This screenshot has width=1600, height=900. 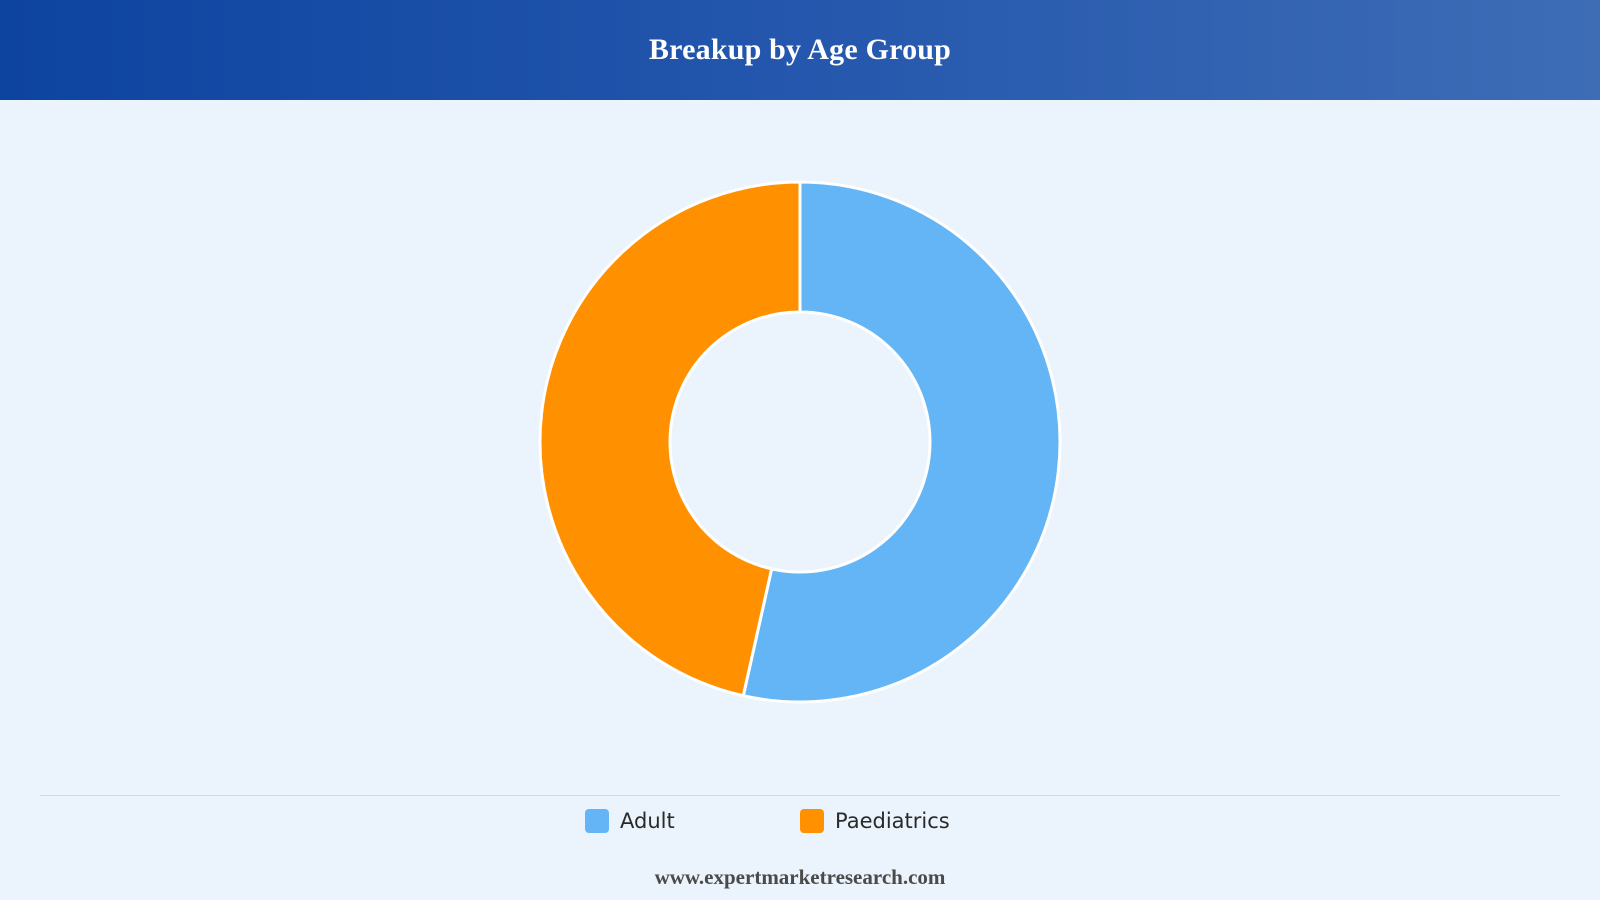 I want to click on legend-item-paediatrics: Paediatrics, so click(x=907, y=821).